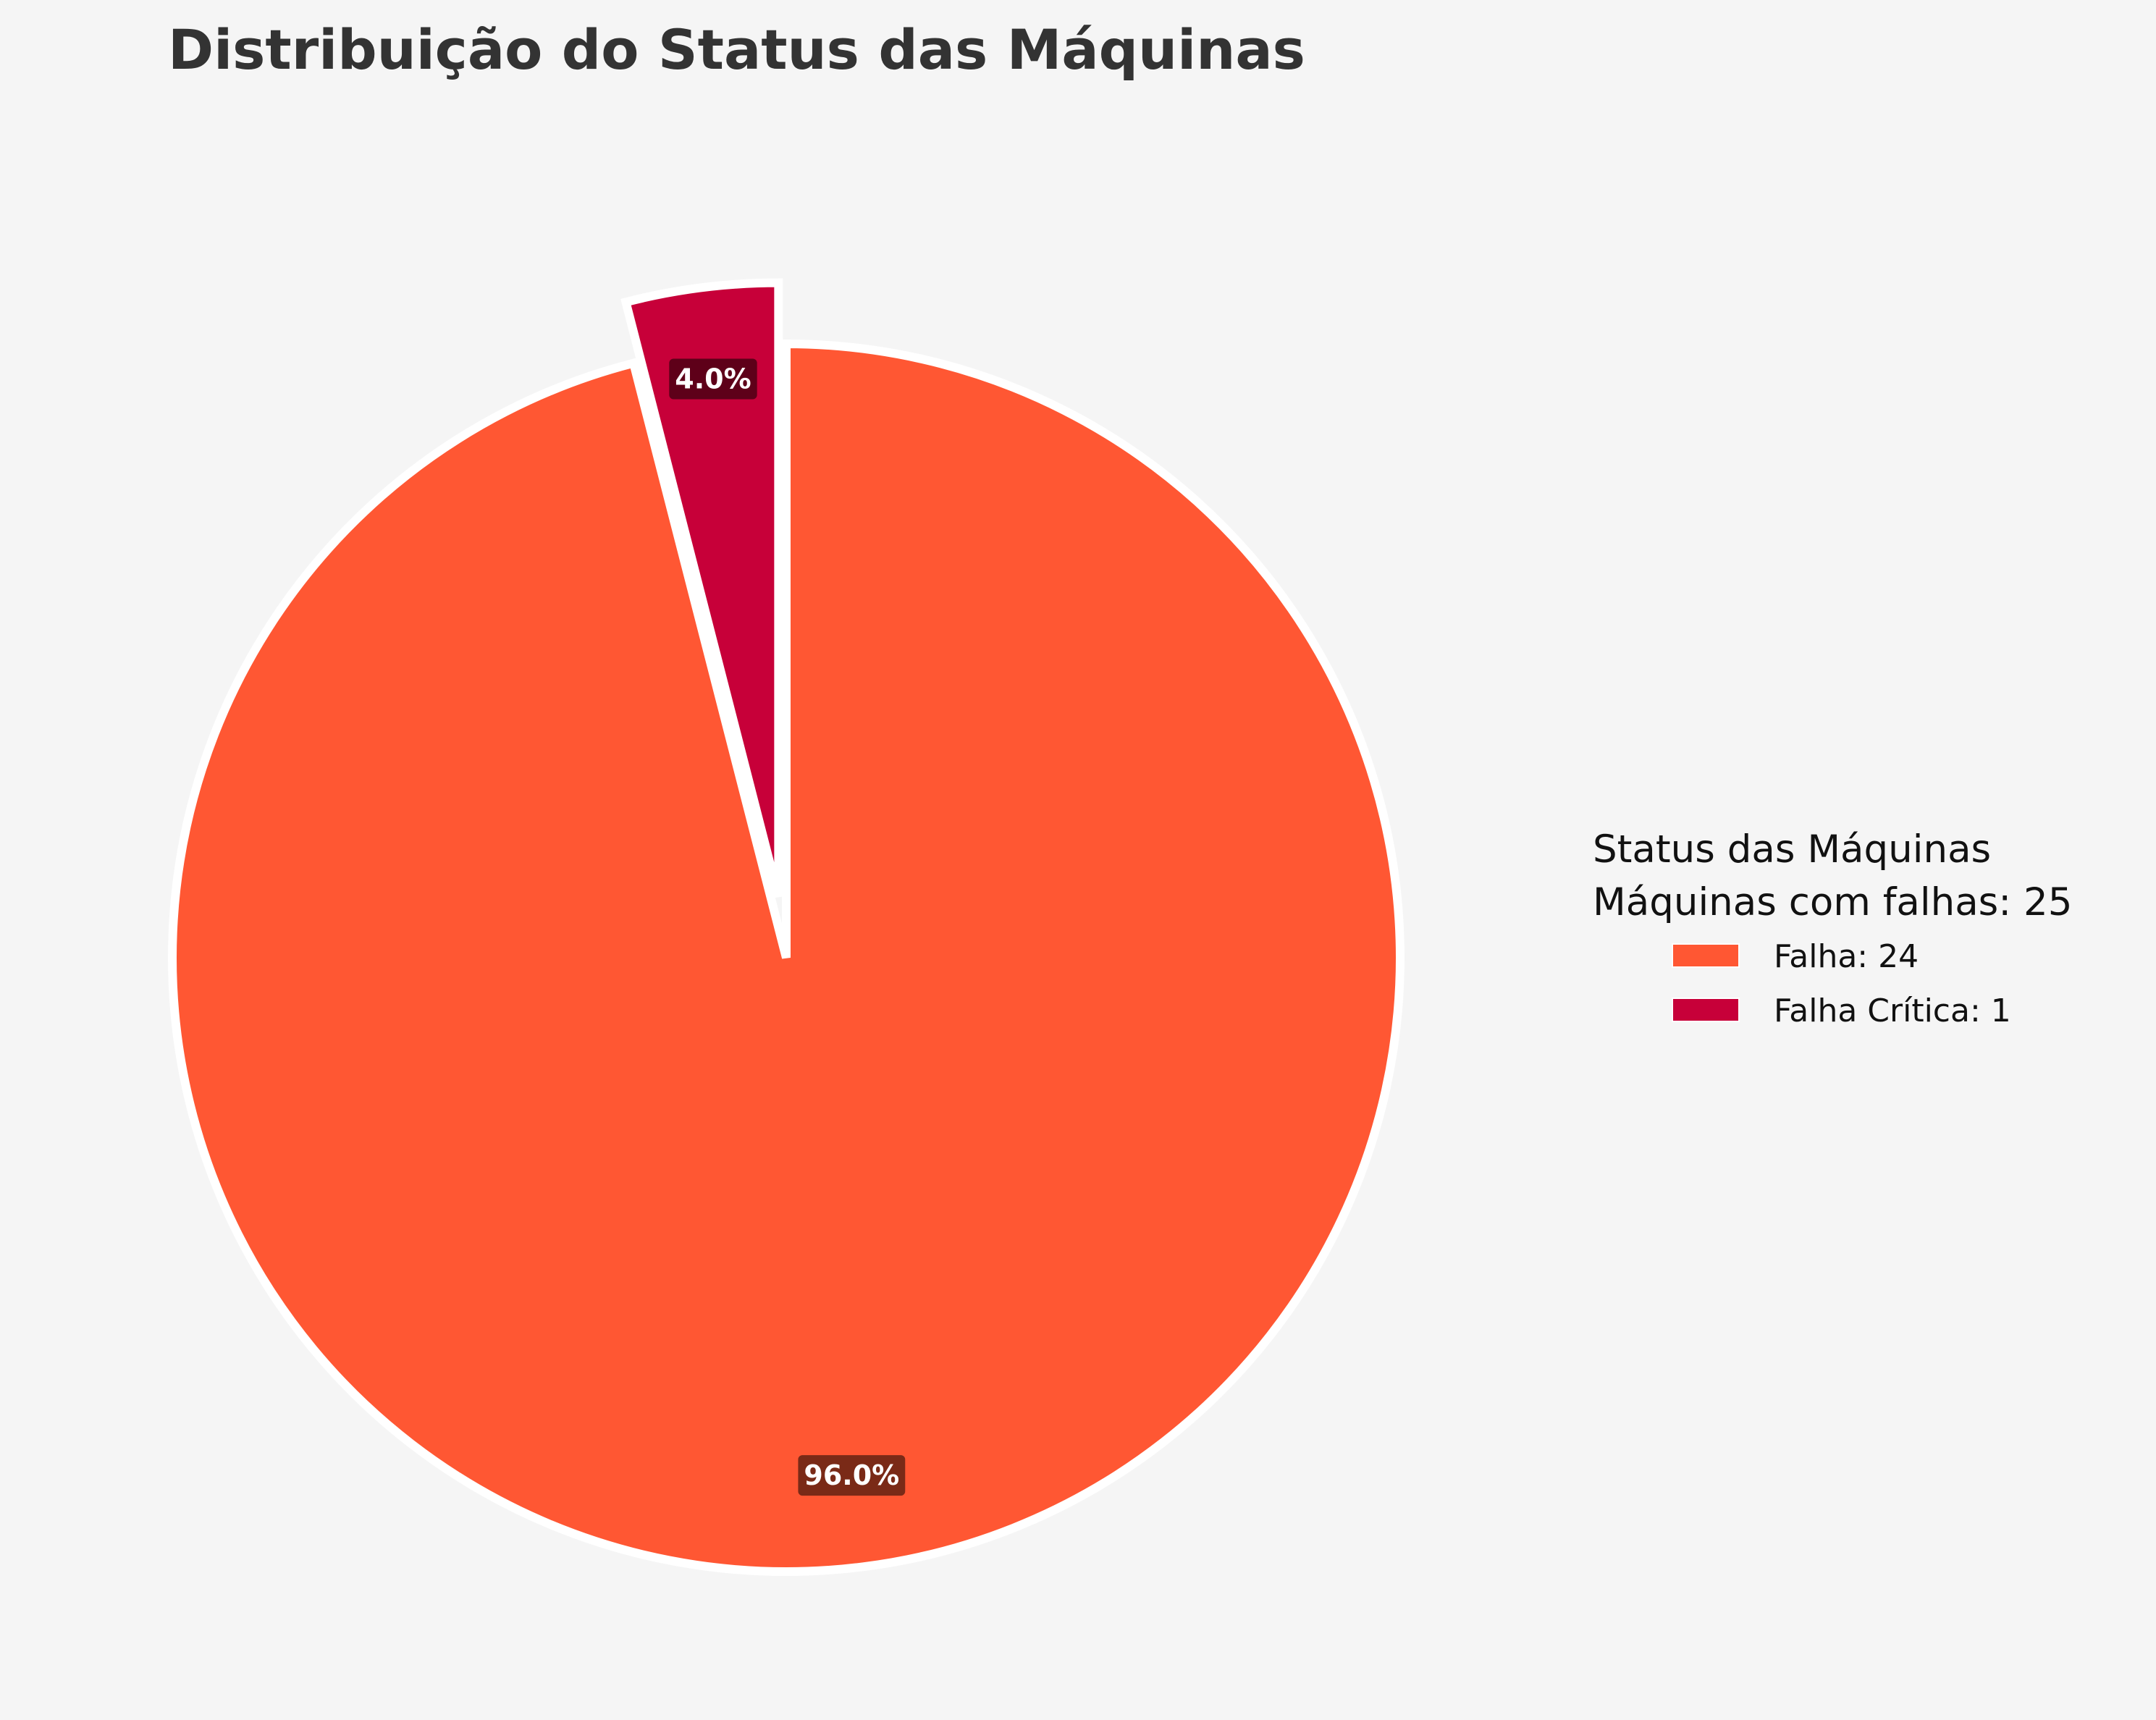 This screenshot has width=2156, height=1720. I want to click on pie-percent-label: 96.0%, so click(851, 1475).